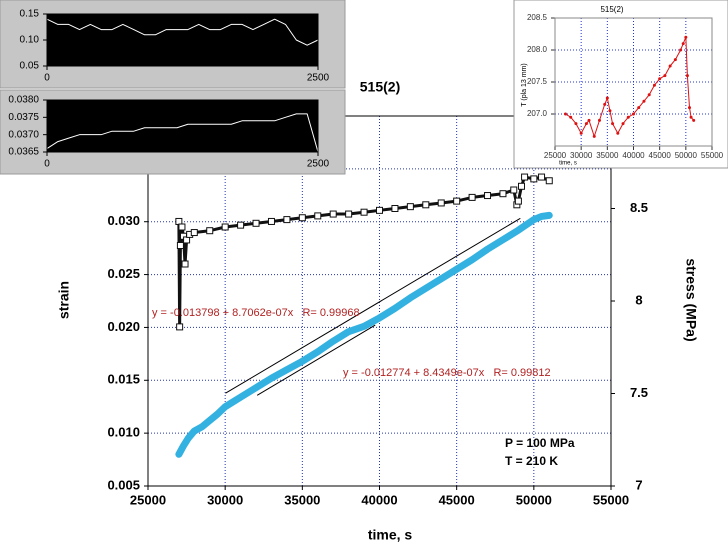 This screenshot has width=728, height=549. Describe the element at coordinates (540, 443) in the screenshot. I see `annotation: P = 100 MPa` at that location.